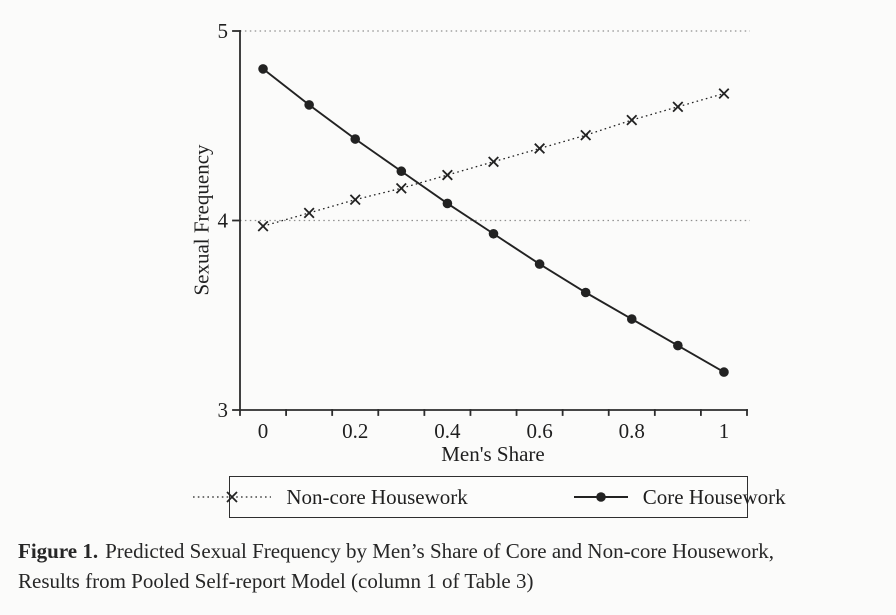 The width and height of the screenshot is (896, 615). I want to click on x-tick-label: 0.8, so click(632, 431).